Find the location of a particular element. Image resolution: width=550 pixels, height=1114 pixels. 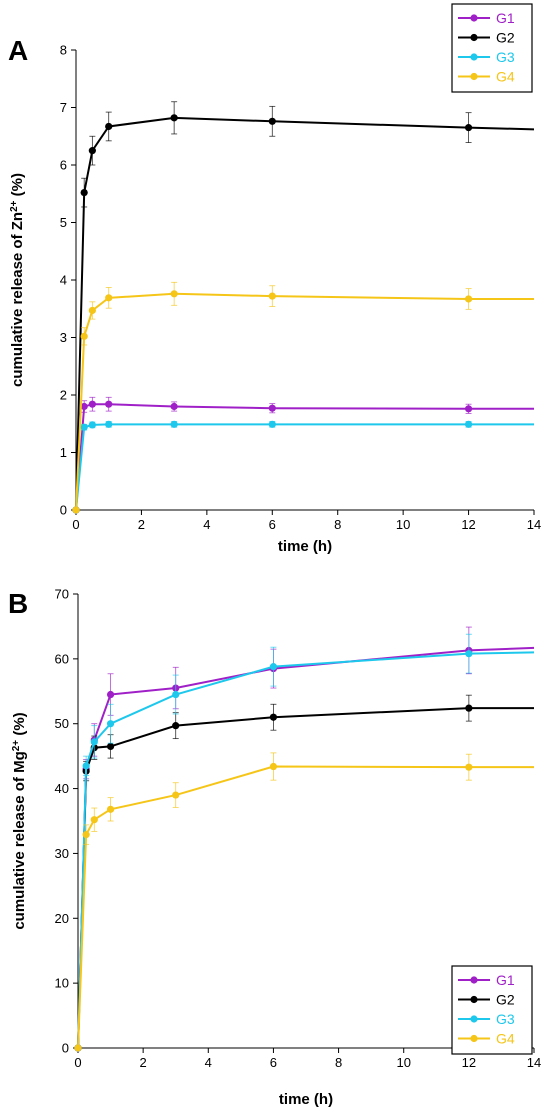

panel-a-legend-label: G4 is located at coordinates (505, 77).